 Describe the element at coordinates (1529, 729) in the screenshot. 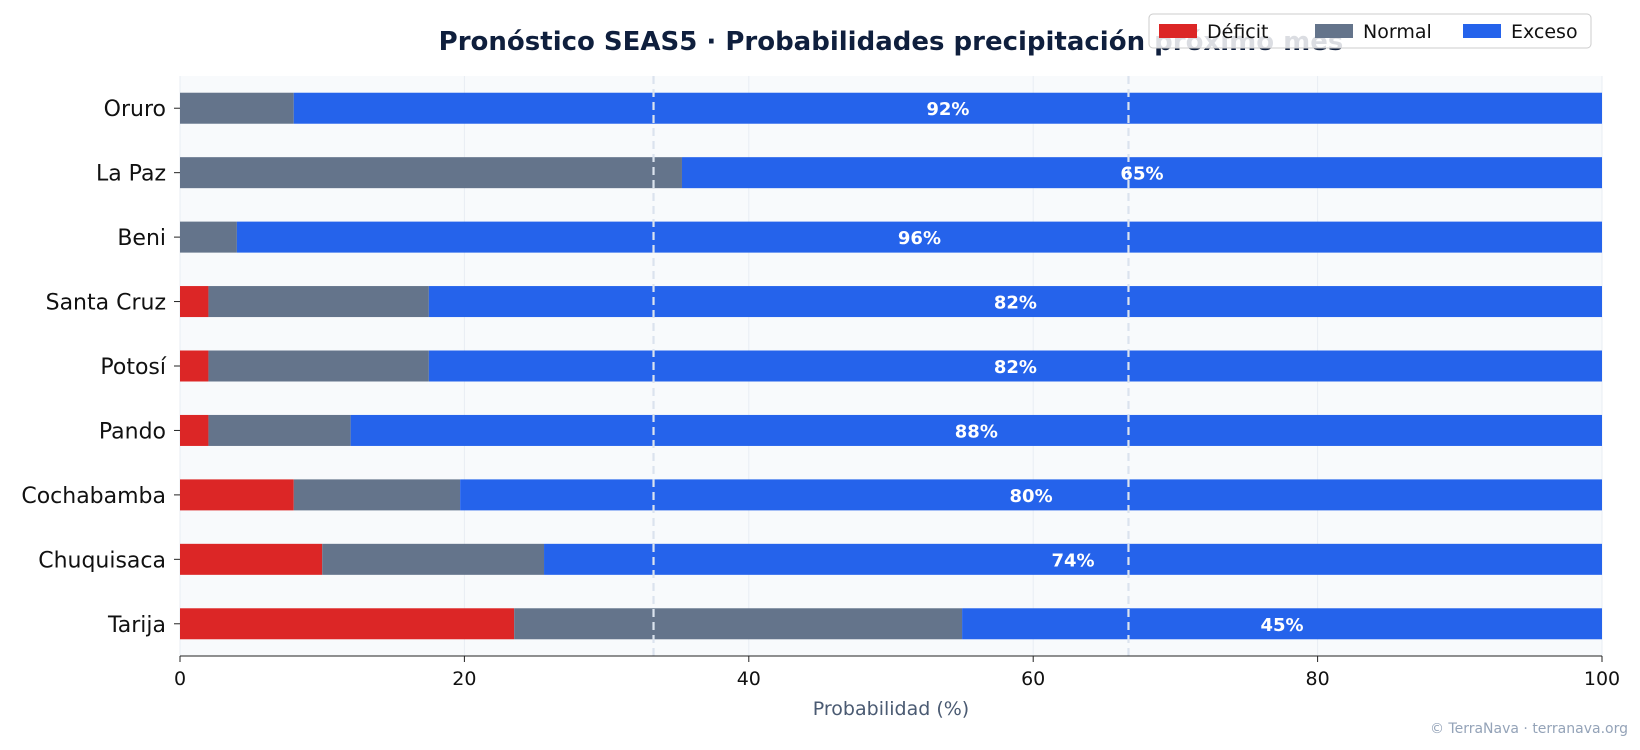

I see `footer-credit: © TerraNava · terranava.org` at that location.